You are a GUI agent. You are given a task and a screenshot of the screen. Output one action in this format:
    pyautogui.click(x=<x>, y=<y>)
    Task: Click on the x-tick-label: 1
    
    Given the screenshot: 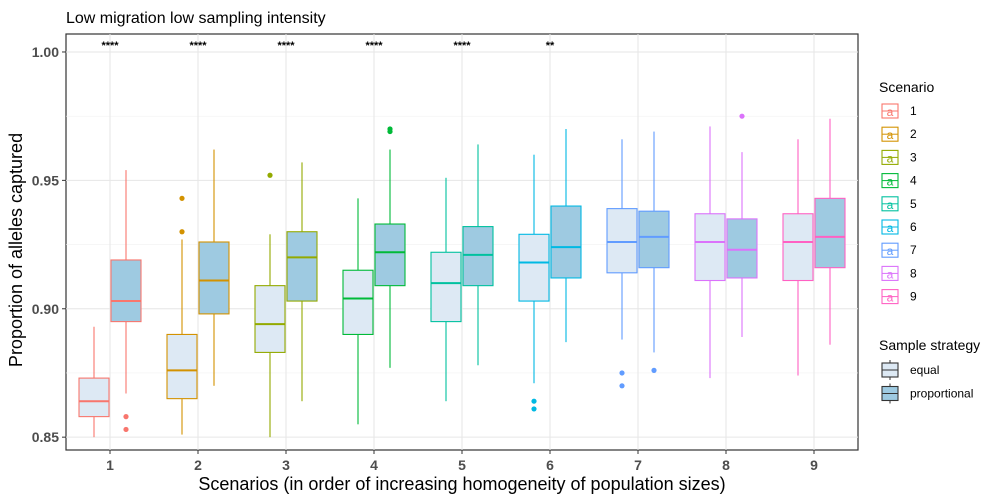 What is the action you would take?
    pyautogui.click(x=110, y=465)
    